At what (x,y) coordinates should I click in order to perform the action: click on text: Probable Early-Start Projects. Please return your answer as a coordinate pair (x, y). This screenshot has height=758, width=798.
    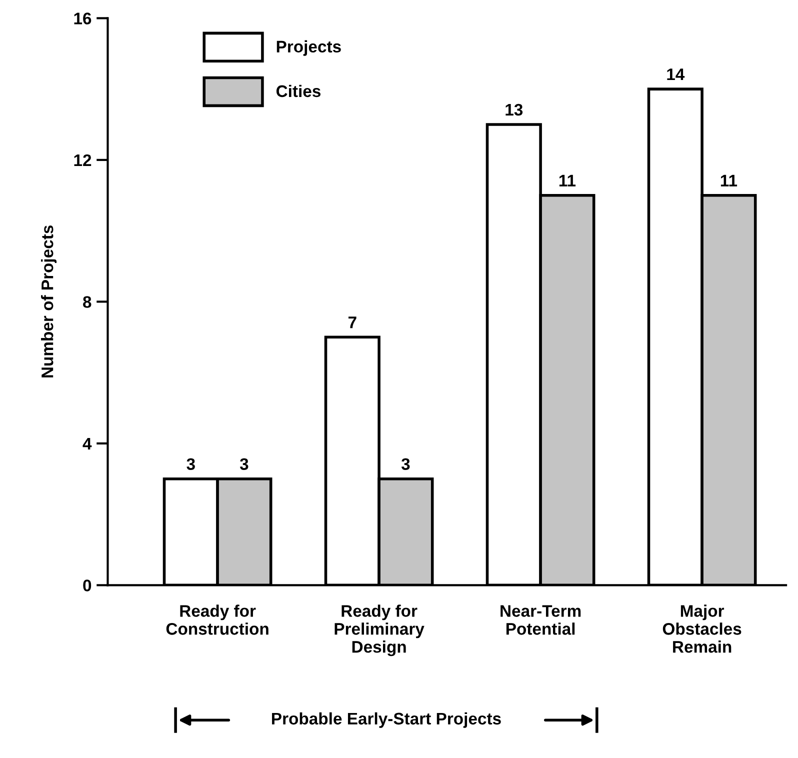
    Looking at the image, I should click on (386, 720).